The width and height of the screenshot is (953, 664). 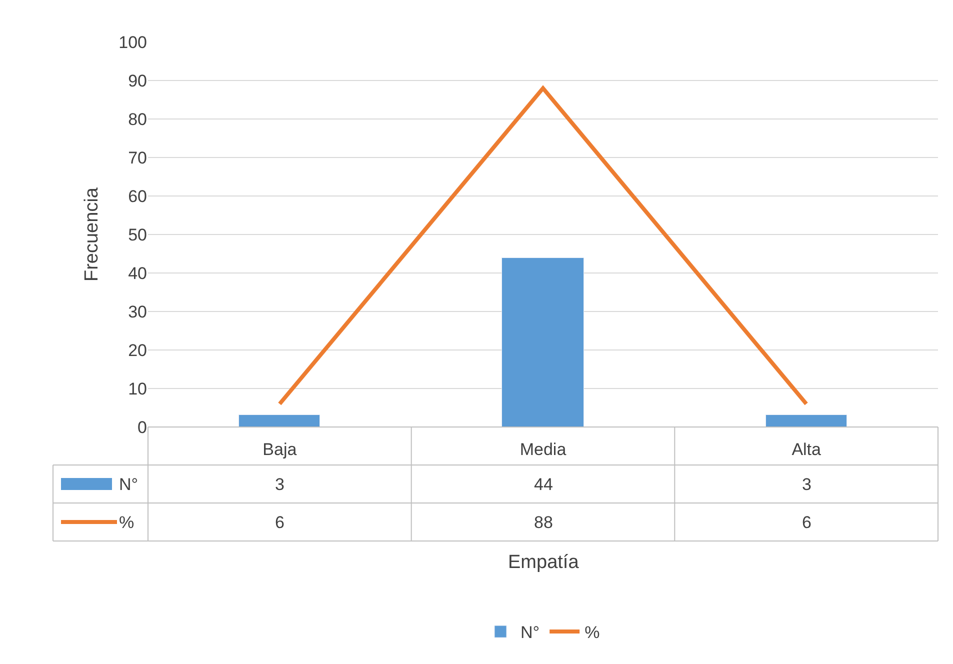 I want to click on y-tick-label: 40, so click(x=137, y=273).